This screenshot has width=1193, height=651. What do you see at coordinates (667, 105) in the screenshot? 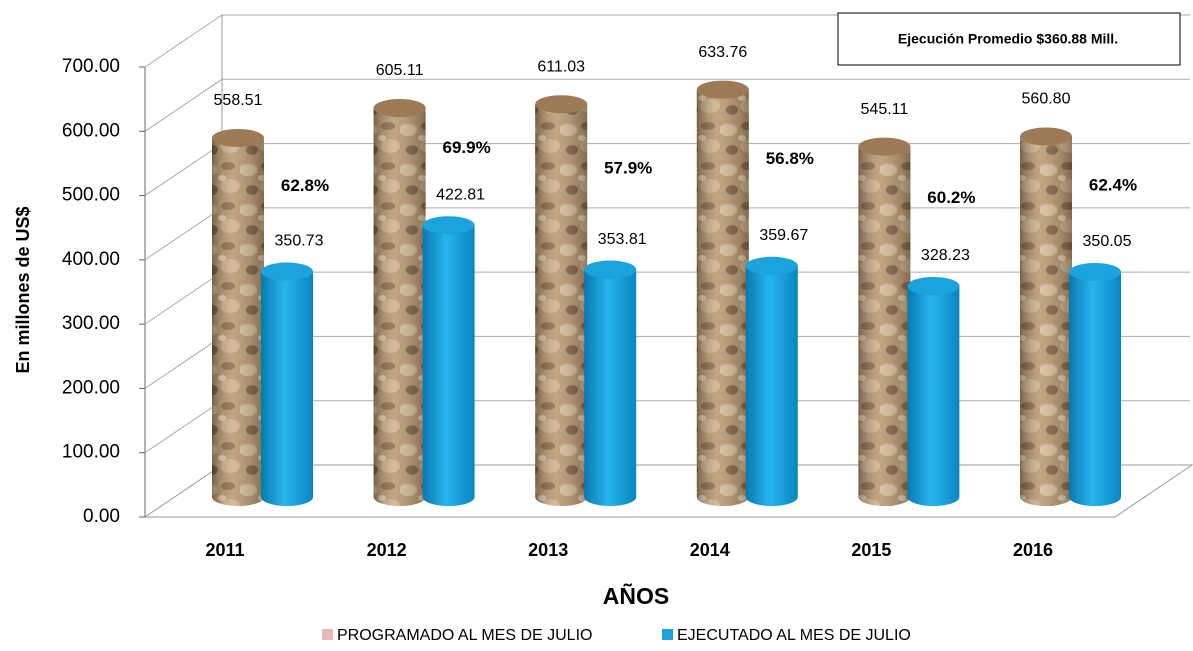
I see `grid-line` at bounding box center [667, 105].